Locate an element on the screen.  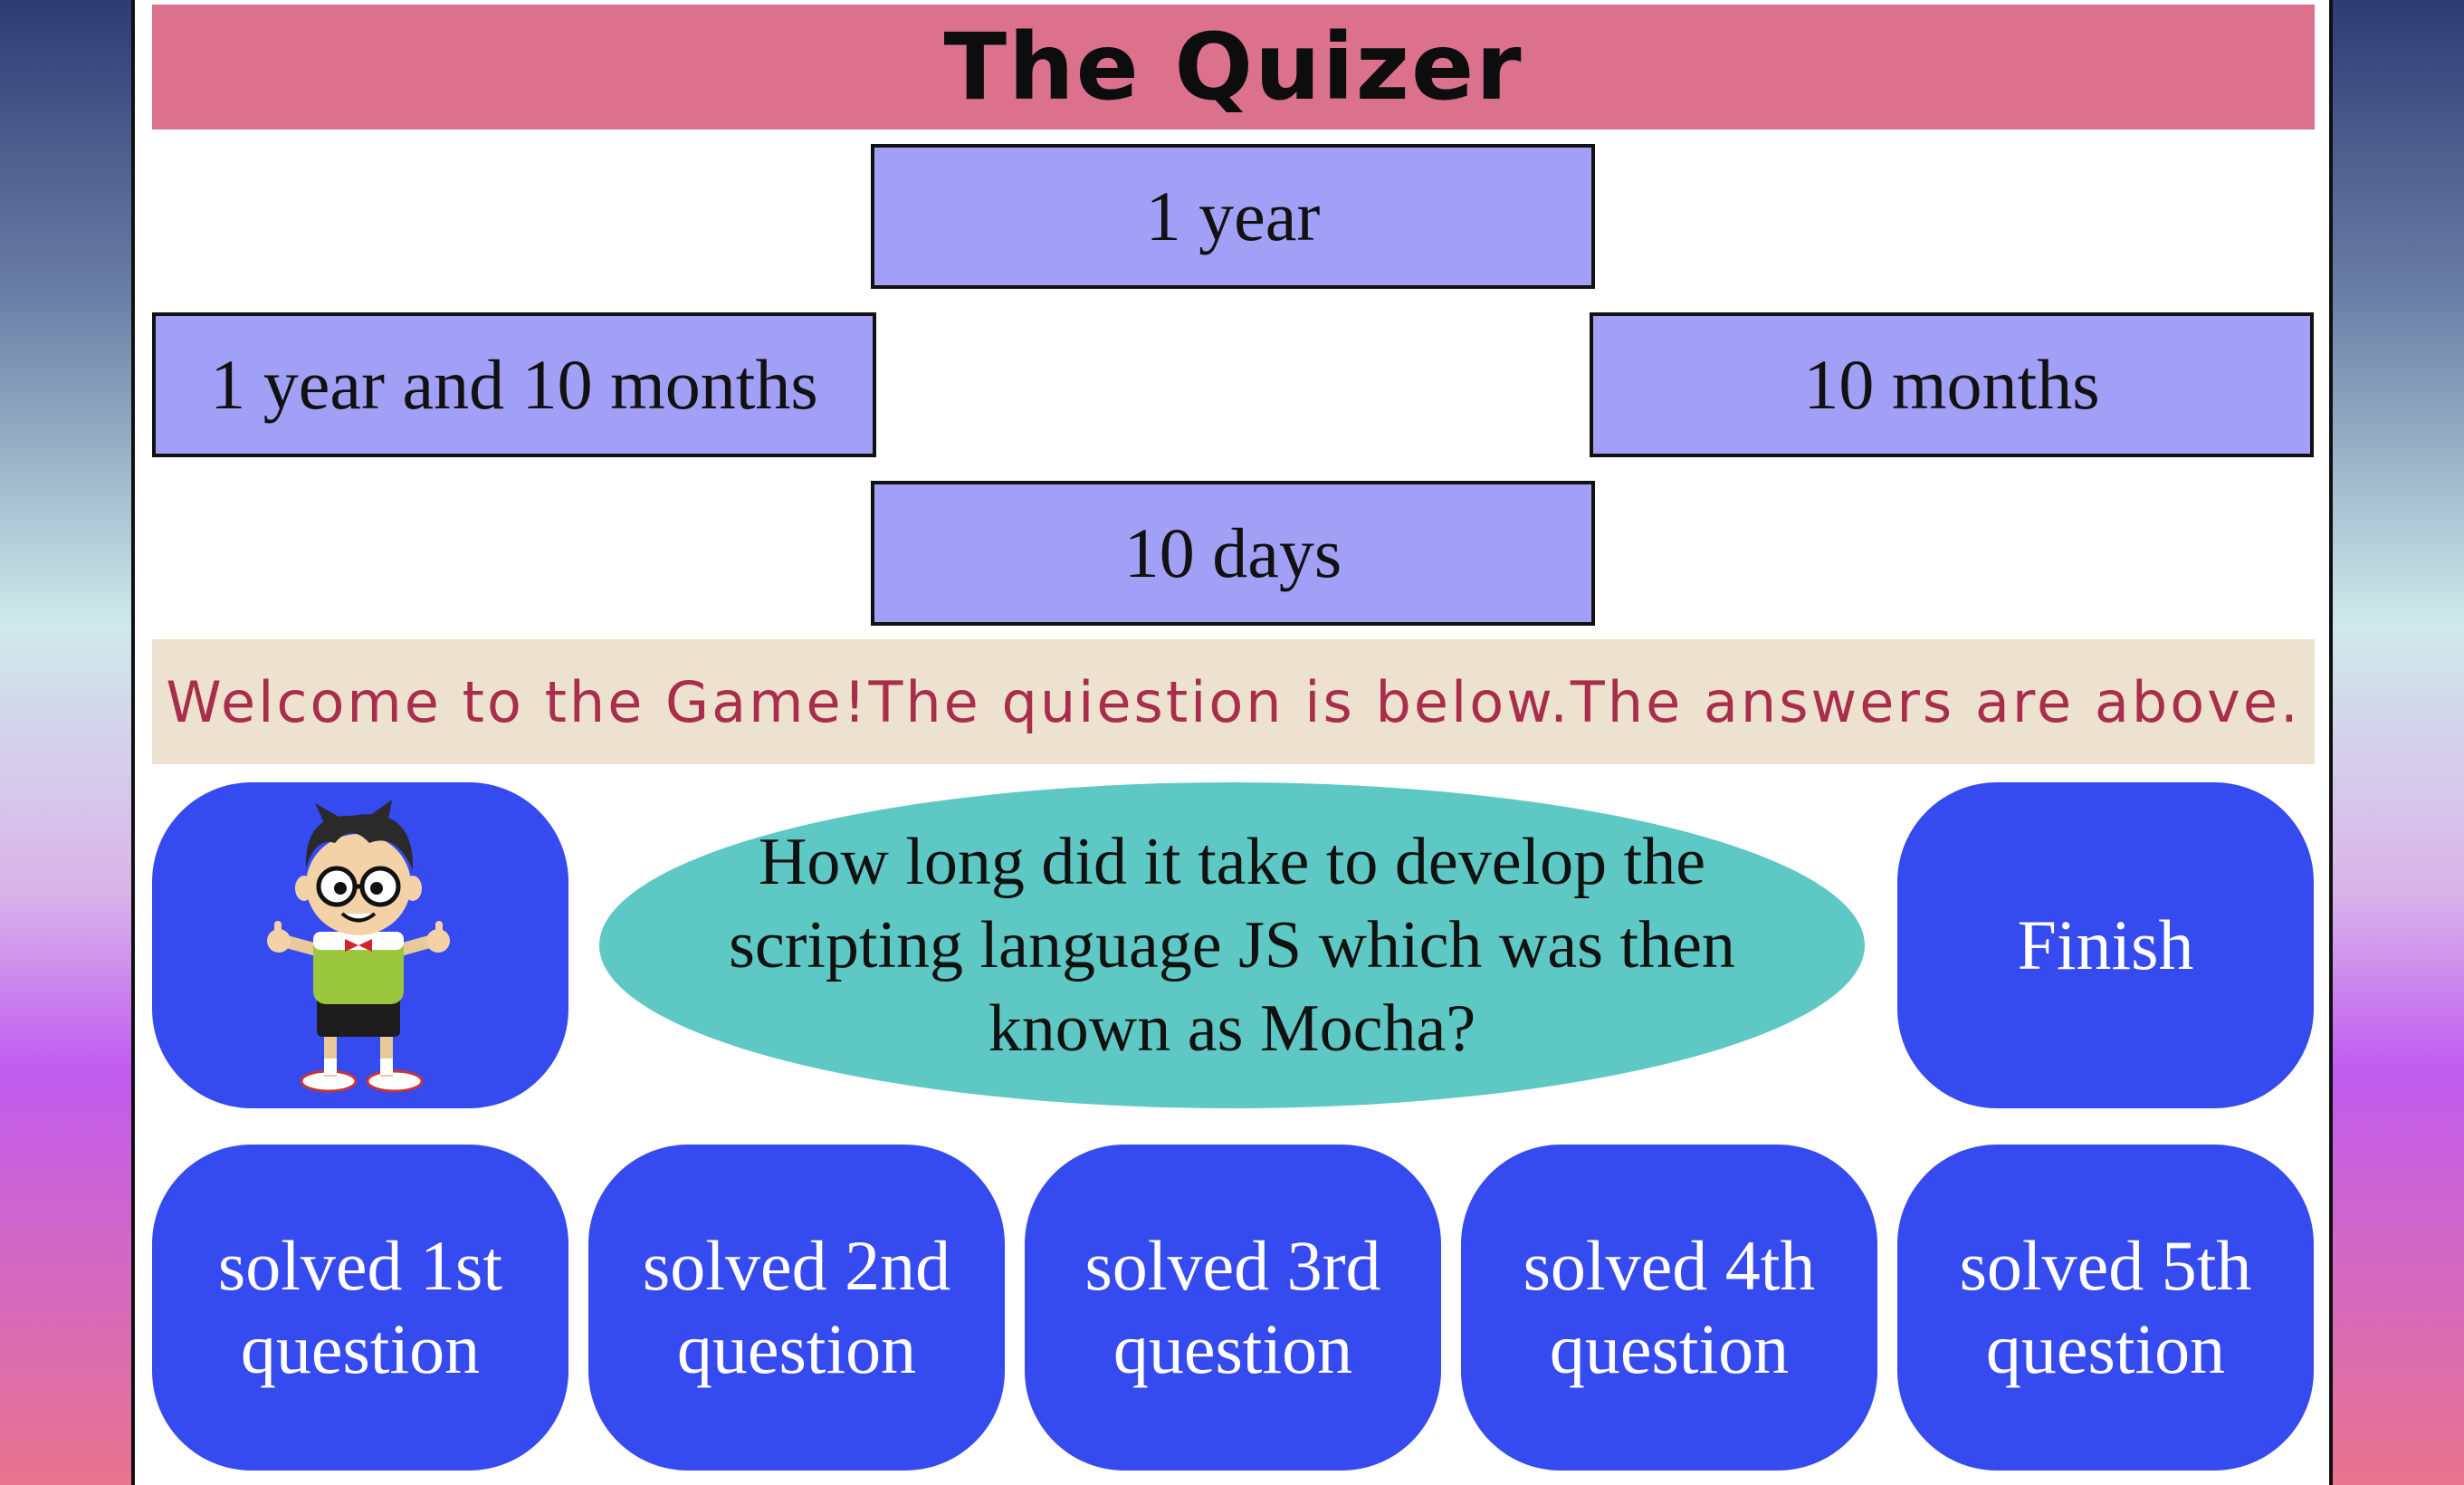
answer-right: 10 months is located at coordinates (1952, 384).